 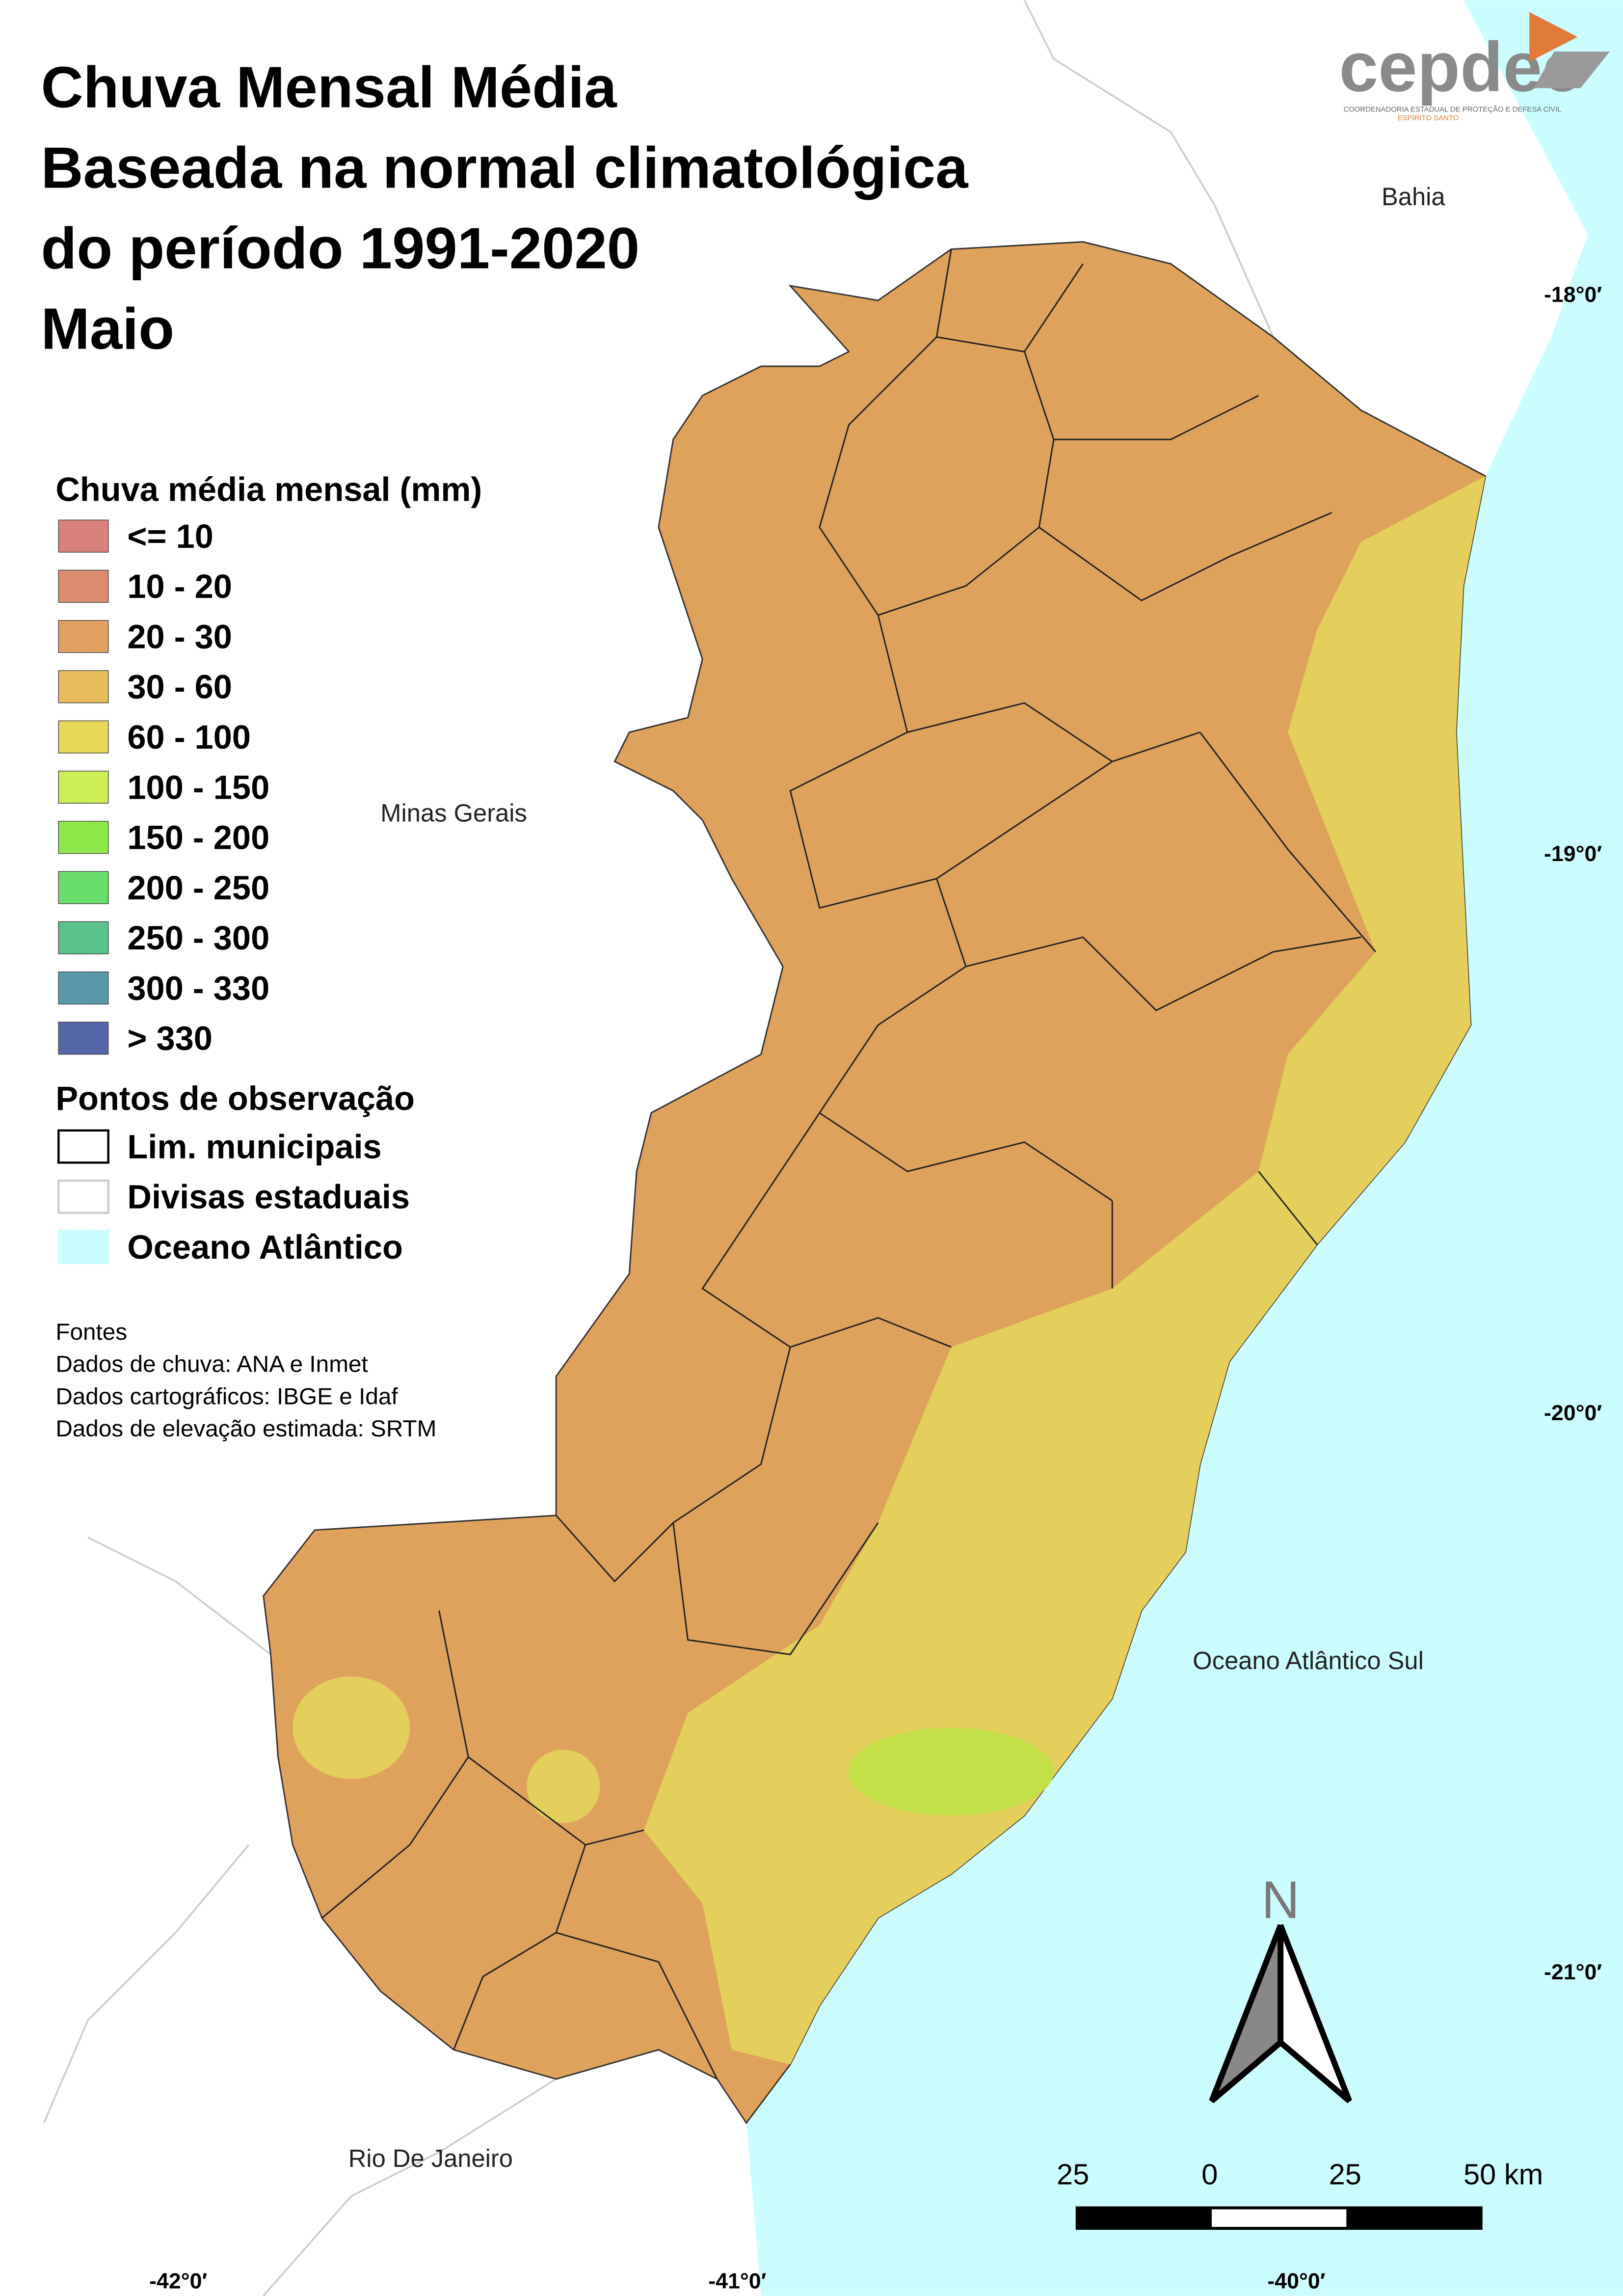 What do you see at coordinates (1573, 854) in the screenshot?
I see `latitude-label: -19°0′` at bounding box center [1573, 854].